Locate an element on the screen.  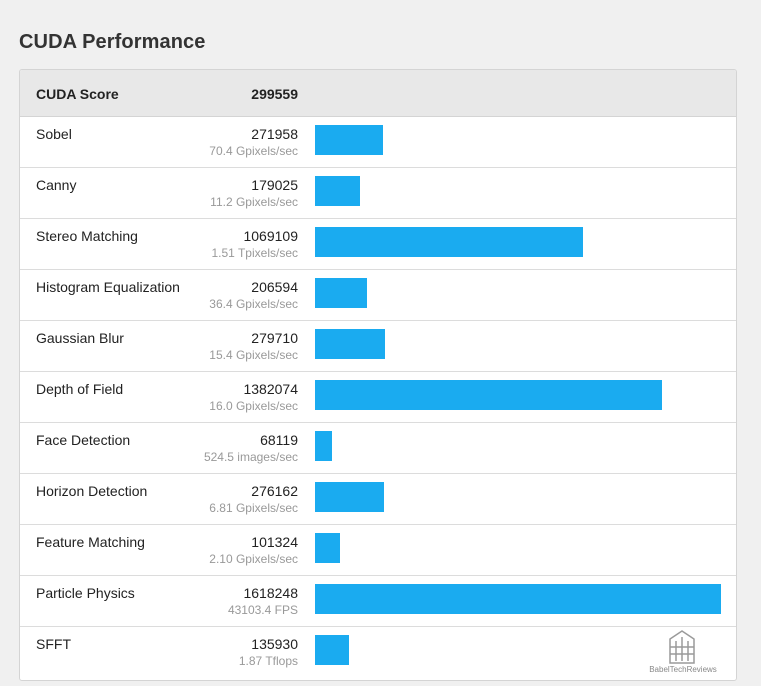
benchmark-rate: 70.4 Gpixels/sec is located at coordinates (253, 151).